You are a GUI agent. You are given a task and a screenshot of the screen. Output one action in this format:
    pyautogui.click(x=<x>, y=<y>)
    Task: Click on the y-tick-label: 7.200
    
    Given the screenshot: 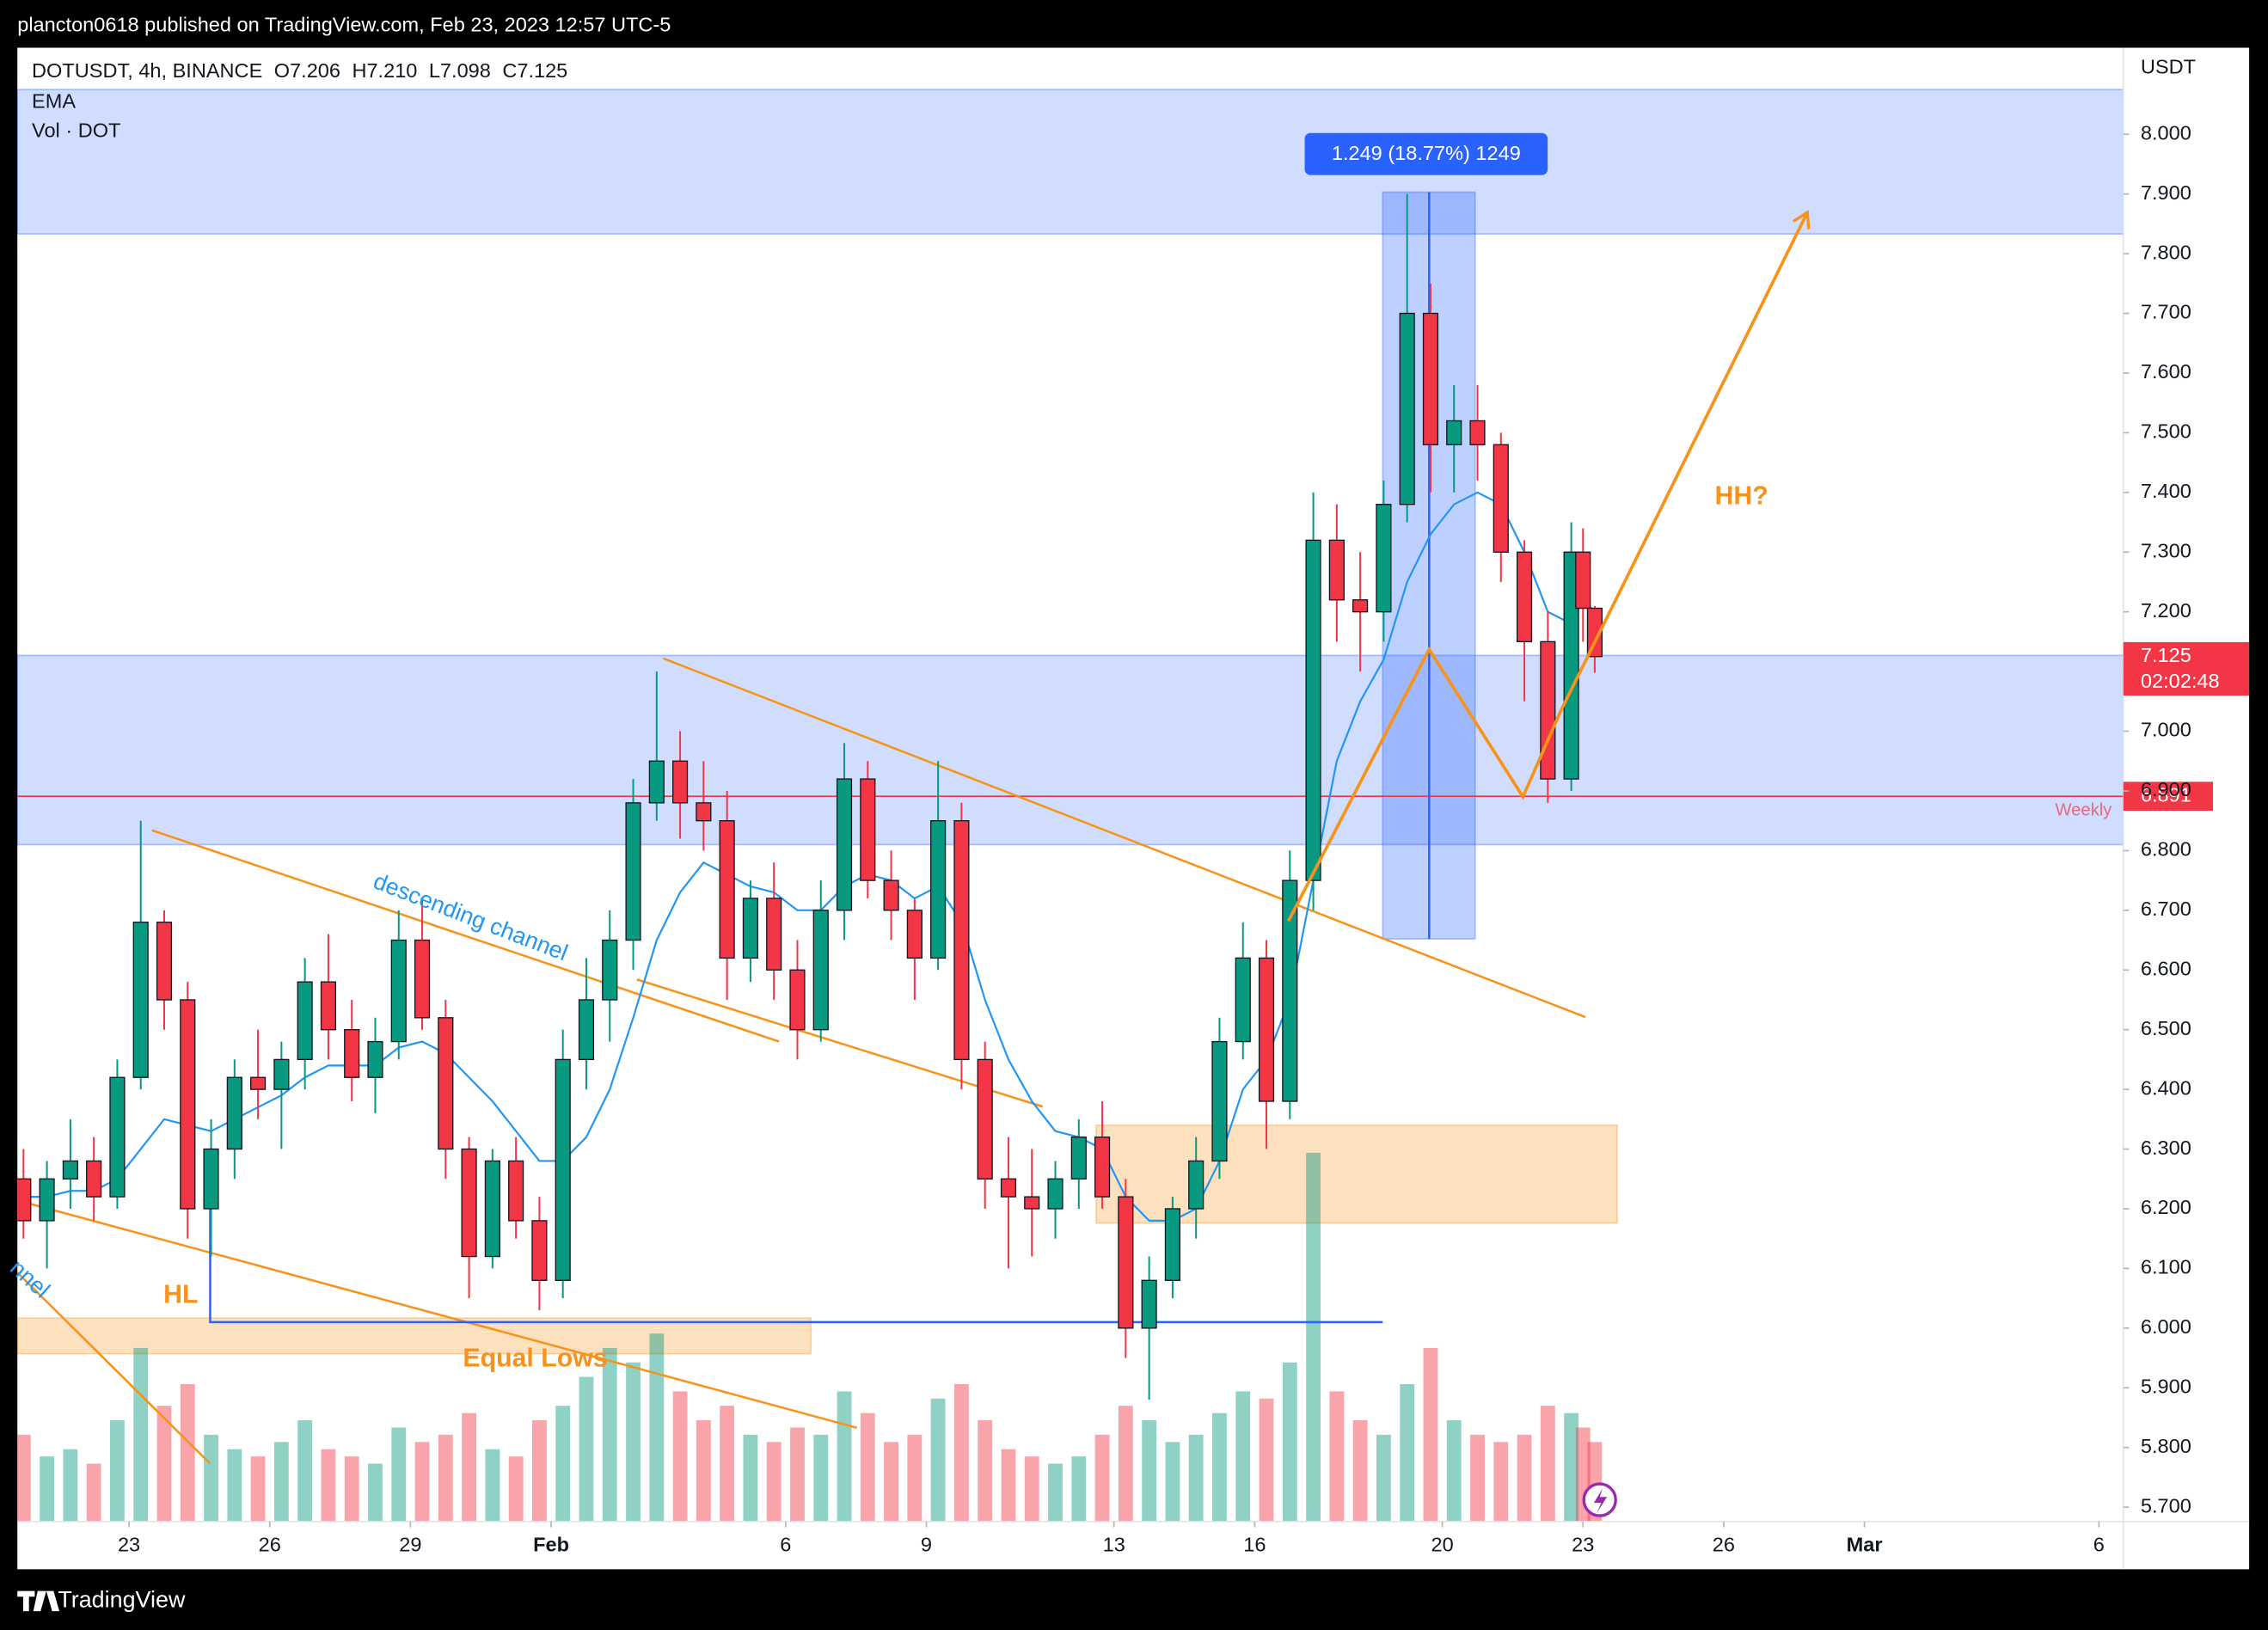 What is the action you would take?
    pyautogui.click(x=2166, y=610)
    